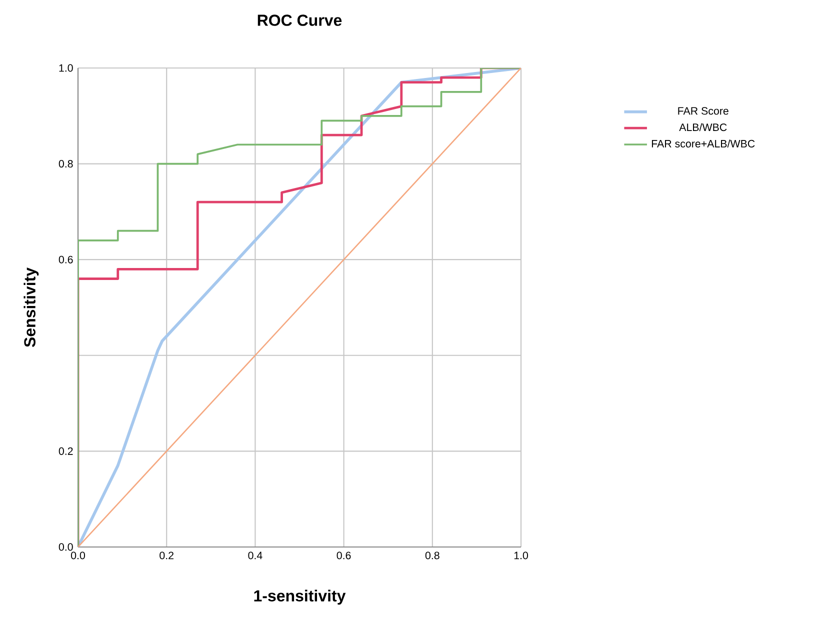  Describe the element at coordinates (300, 597) in the screenshot. I see `x-axis-title: 1-sensitivity` at that location.